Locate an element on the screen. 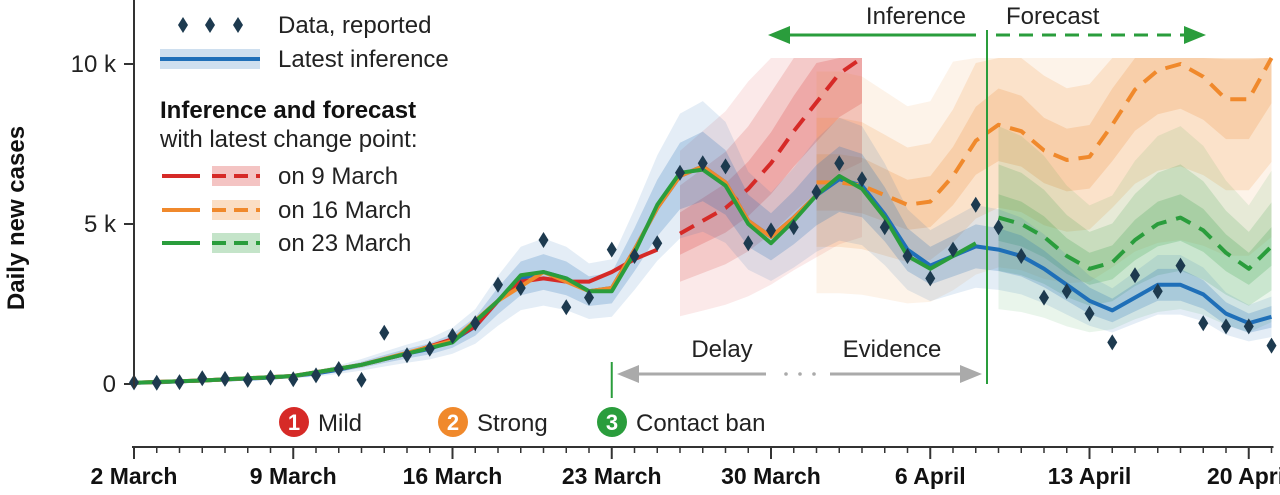 The height and width of the screenshot is (495, 1280). y-axis-label: Daily new cases is located at coordinates (16, 218).